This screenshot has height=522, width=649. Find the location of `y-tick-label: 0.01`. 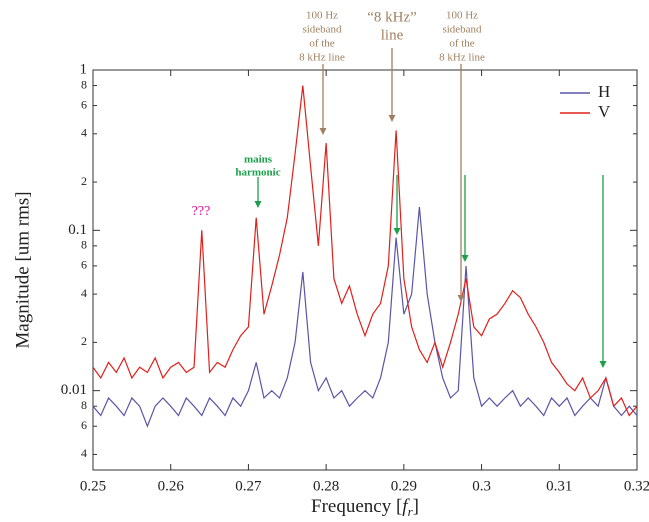

y-tick-label: 0.01 is located at coordinates (74, 390).